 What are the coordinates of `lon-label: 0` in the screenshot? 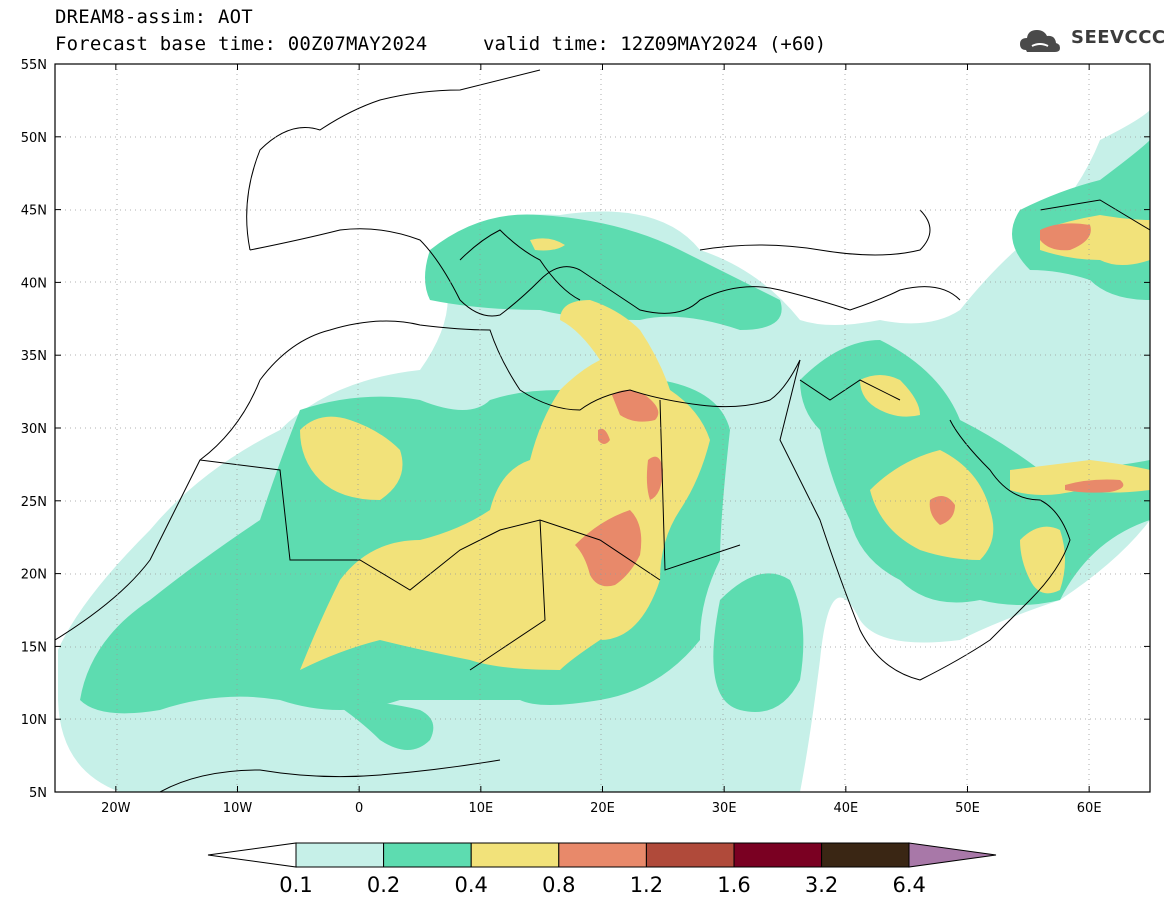 It's located at (359, 808).